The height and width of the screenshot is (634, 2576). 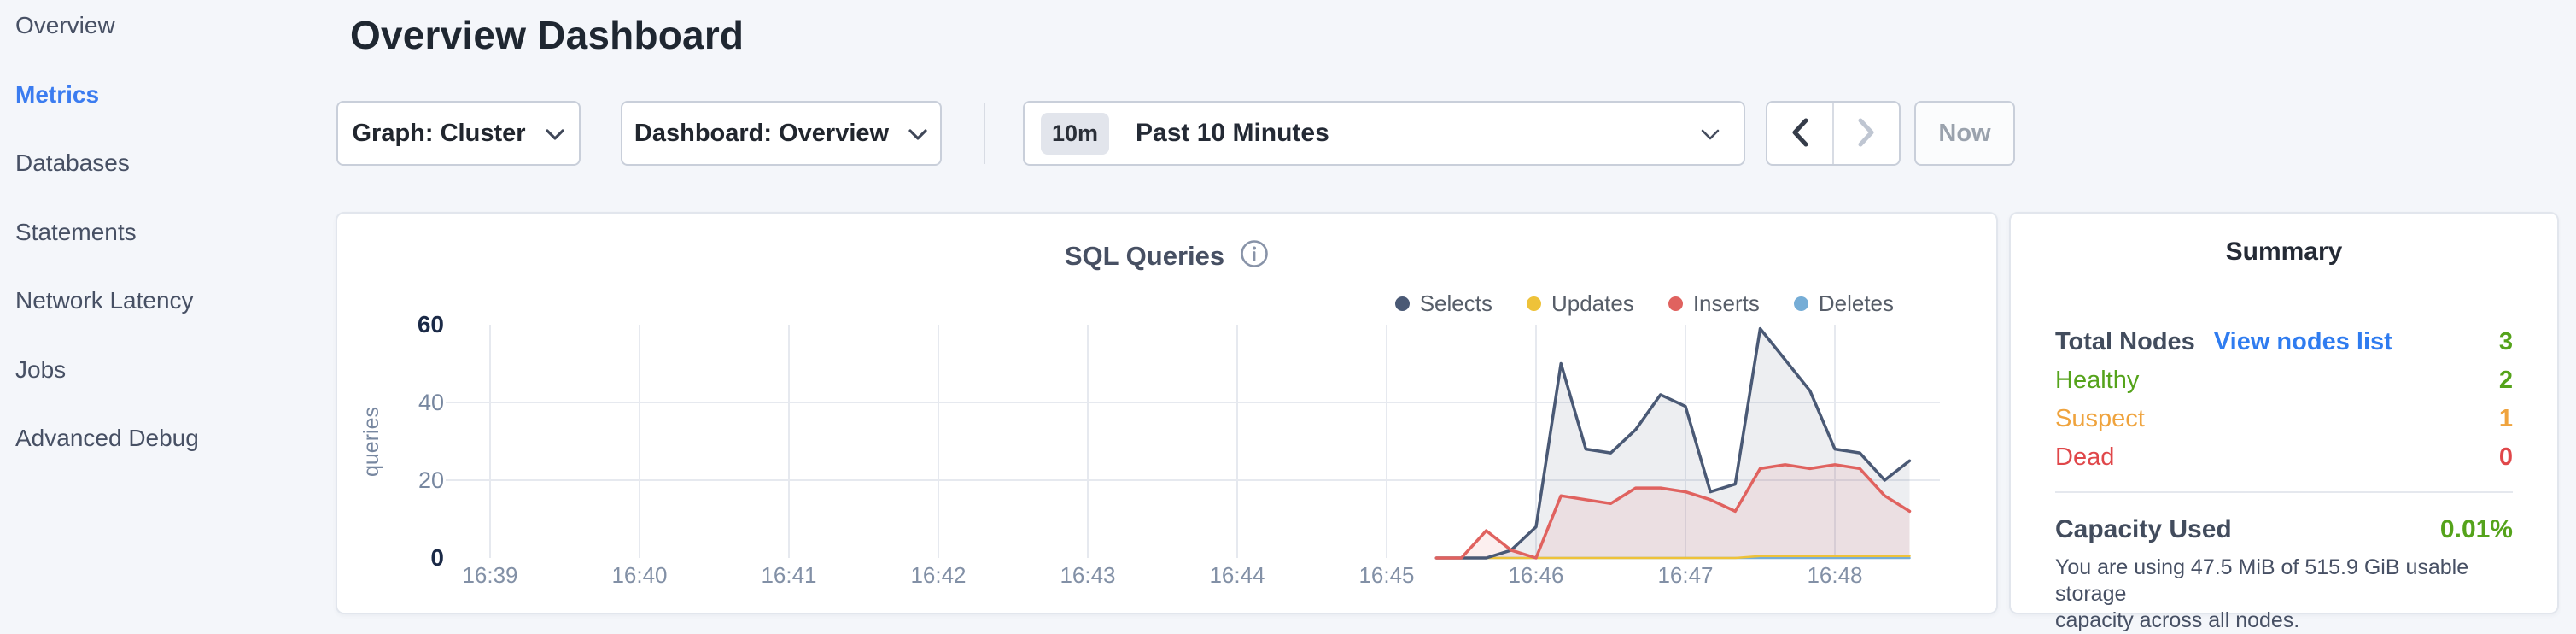 I want to click on legend-label: Selects, so click(x=1455, y=303).